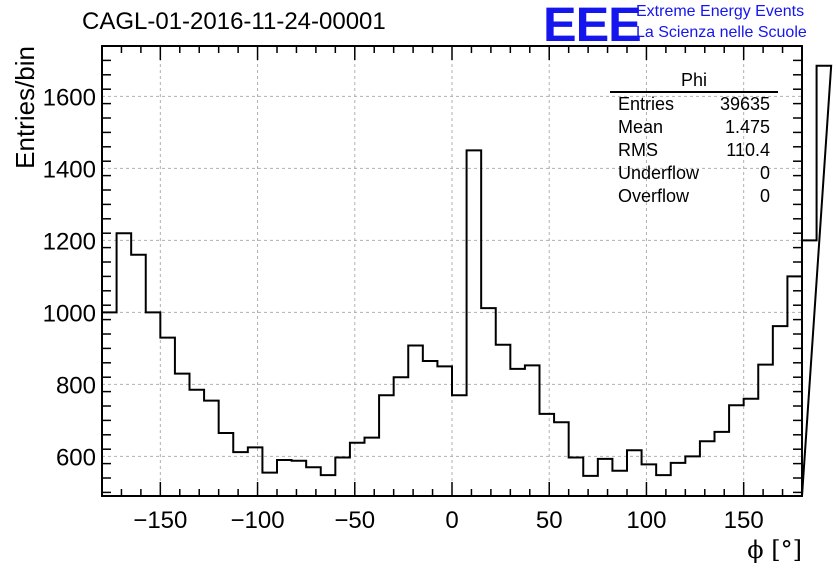 This screenshot has height=572, width=836. I want to click on stats-label: Entries, so click(646, 104).